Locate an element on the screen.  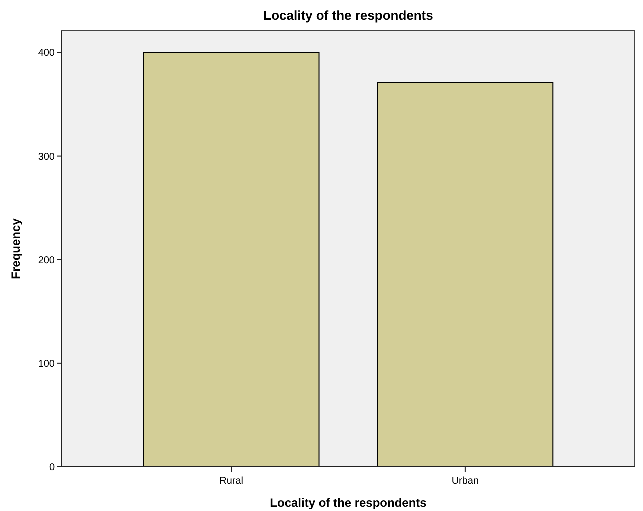
y-tick-label: 200 is located at coordinates (47, 260).